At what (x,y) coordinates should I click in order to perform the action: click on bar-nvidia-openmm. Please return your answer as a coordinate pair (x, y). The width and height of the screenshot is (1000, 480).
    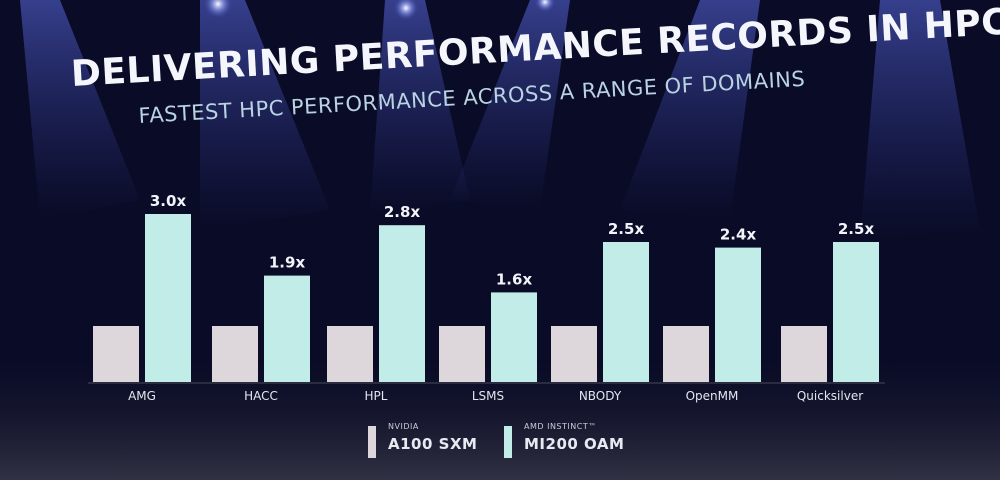
    Looking at the image, I should click on (686, 354).